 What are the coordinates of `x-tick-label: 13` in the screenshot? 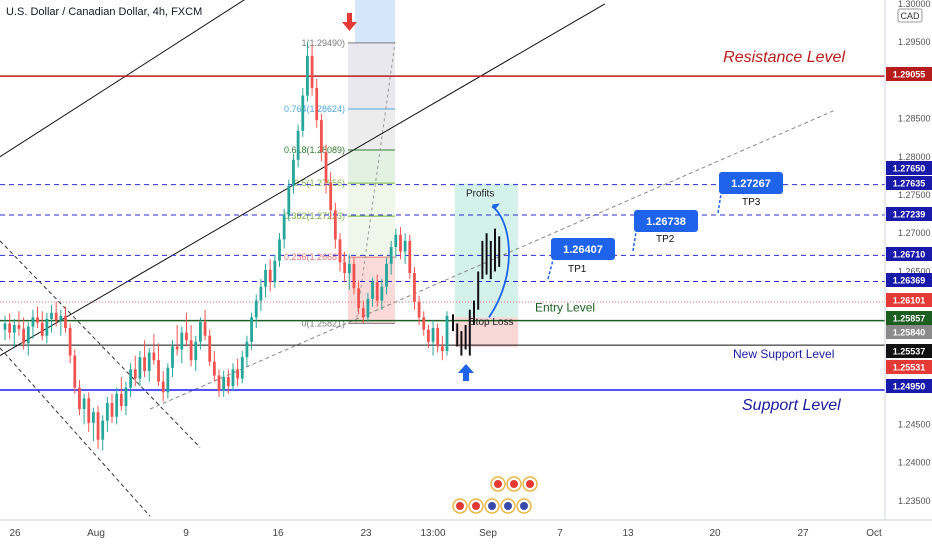 It's located at (628, 533).